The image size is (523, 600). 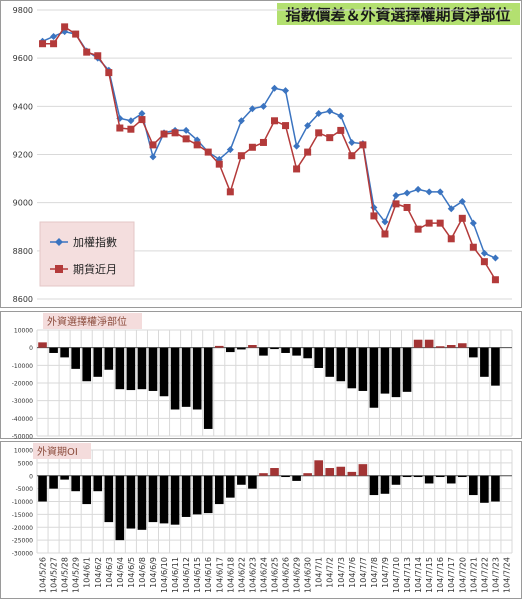 What do you see at coordinates (230, 575) in the screenshot?
I see `x-axis-date-label: 104/6/18` at bounding box center [230, 575].